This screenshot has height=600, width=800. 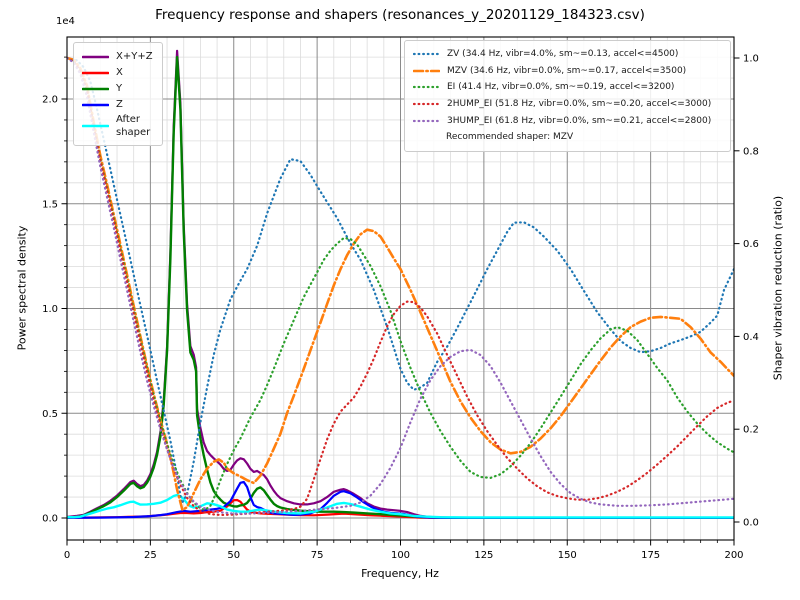 What do you see at coordinates (150, 555) in the screenshot?
I see `x-tick-label: 25` at bounding box center [150, 555].